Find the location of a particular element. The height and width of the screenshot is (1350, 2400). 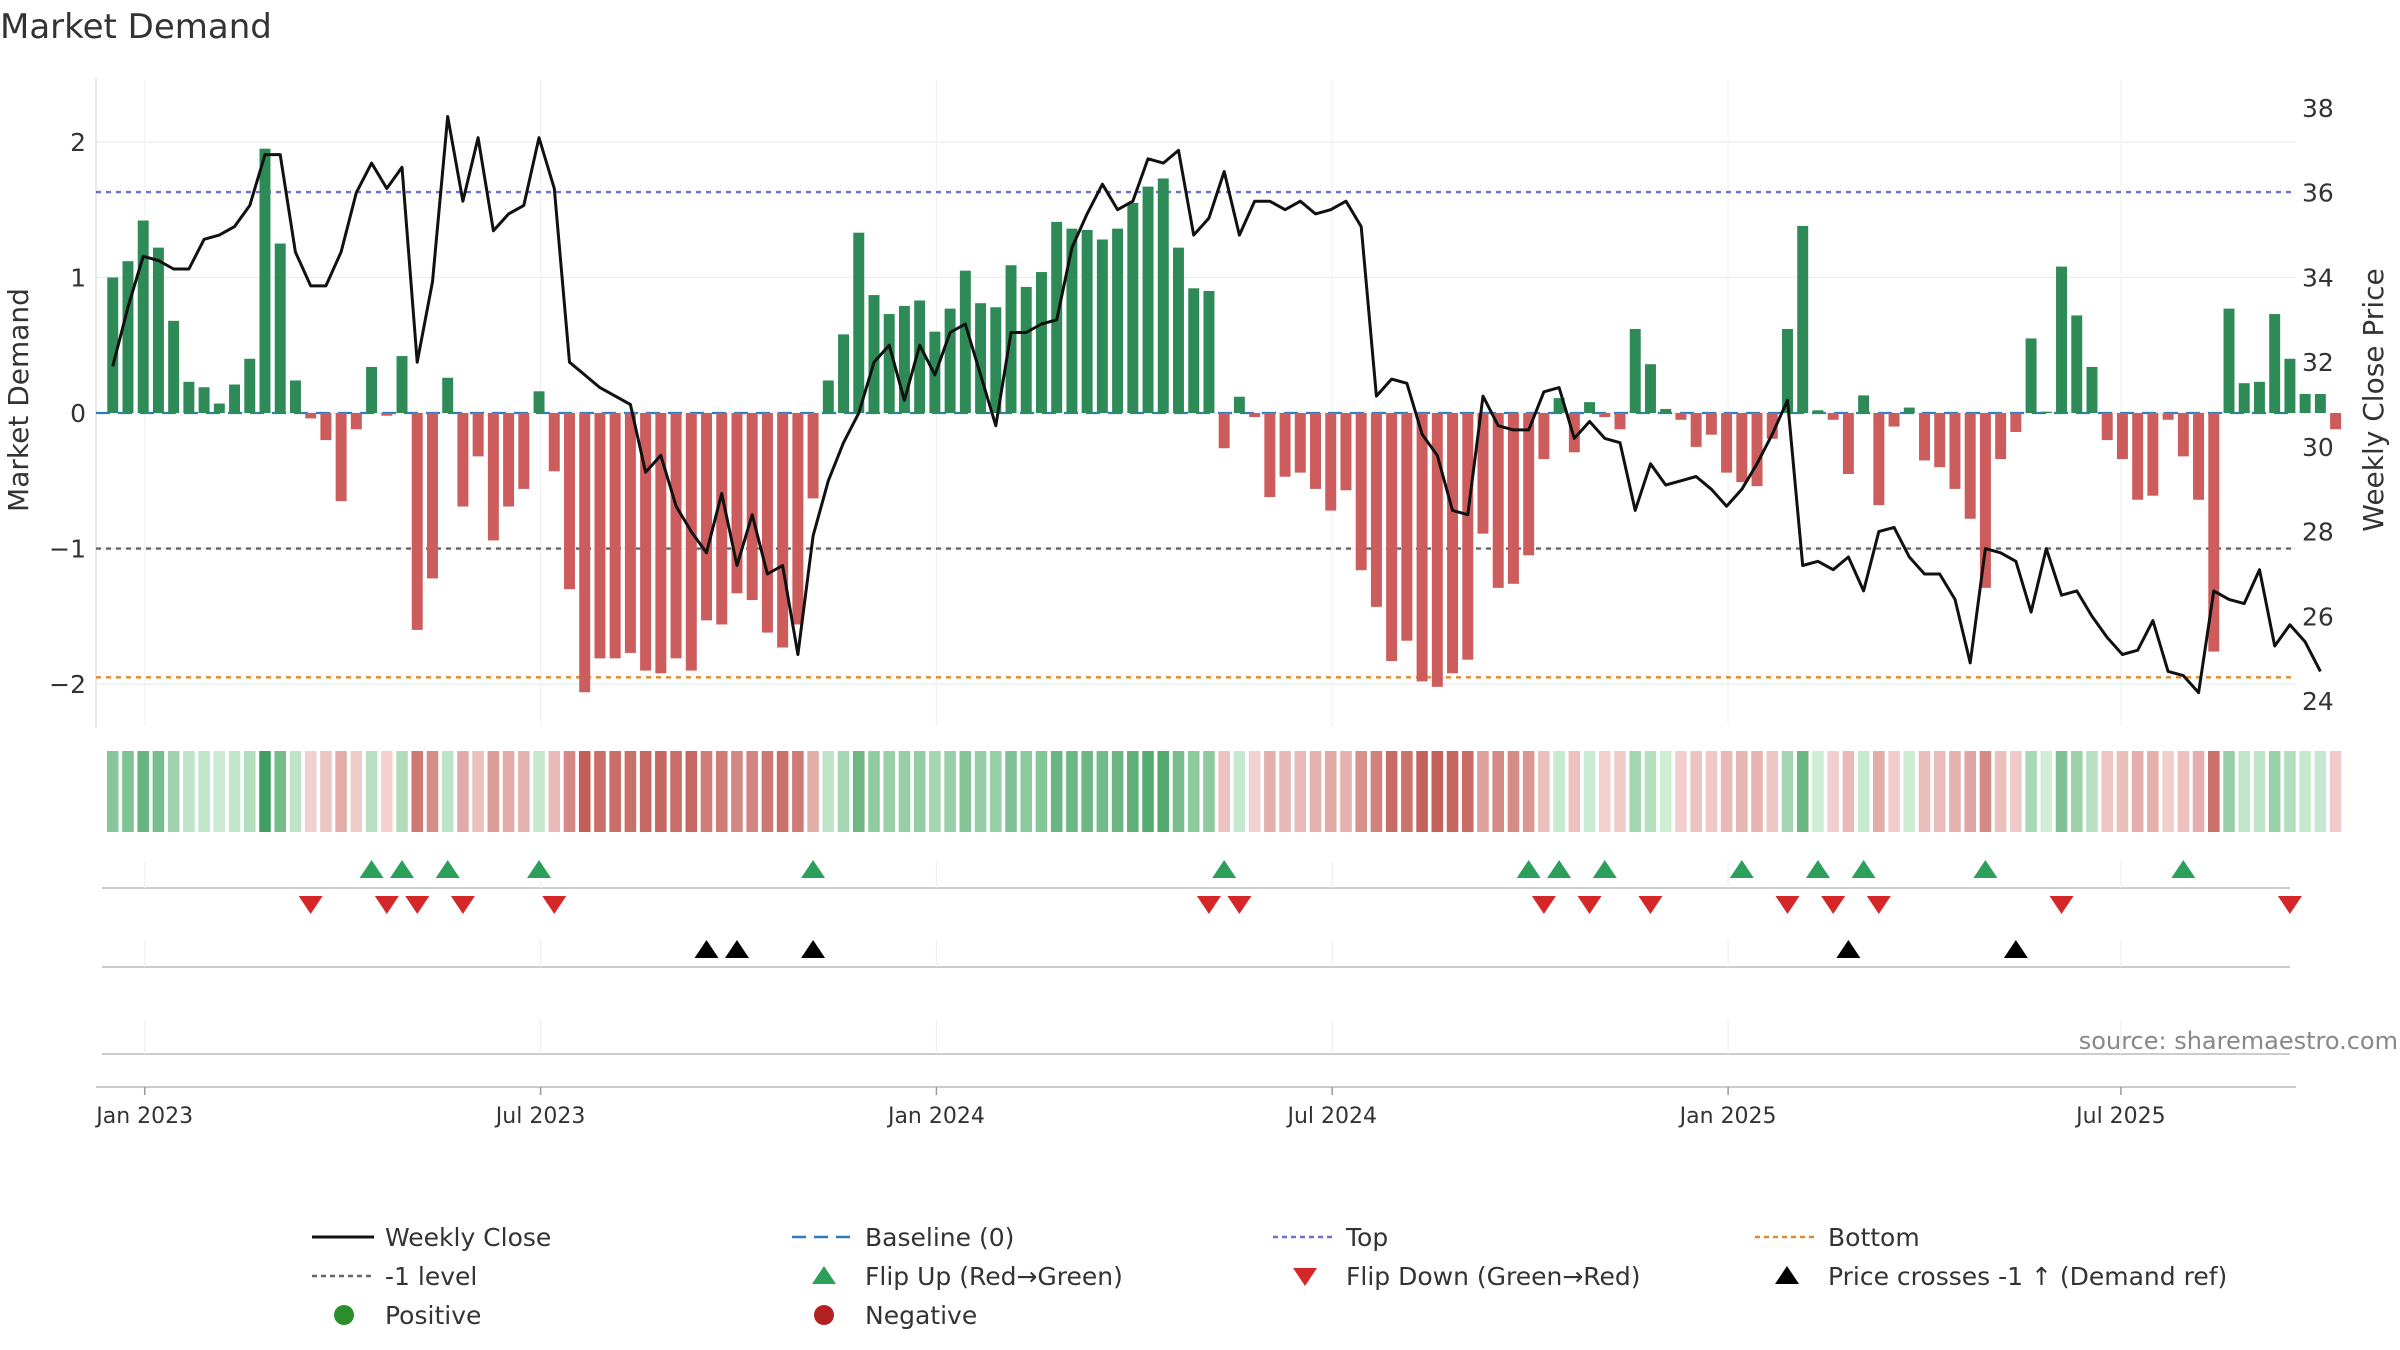

y-tick-label: −1 is located at coordinates (67, 549).